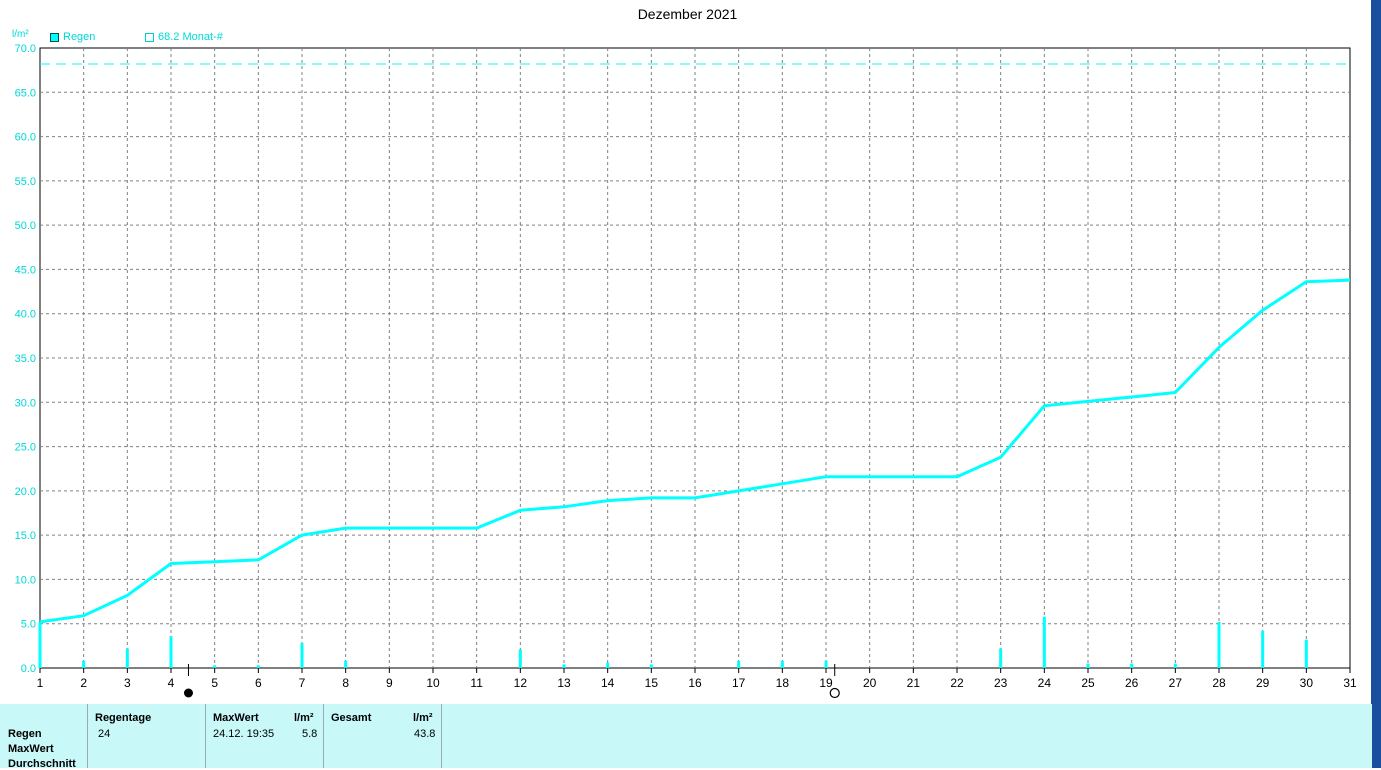 Image resolution: width=1381 pixels, height=770 pixels. I want to click on y-tick-label: 30.0, so click(25, 403).